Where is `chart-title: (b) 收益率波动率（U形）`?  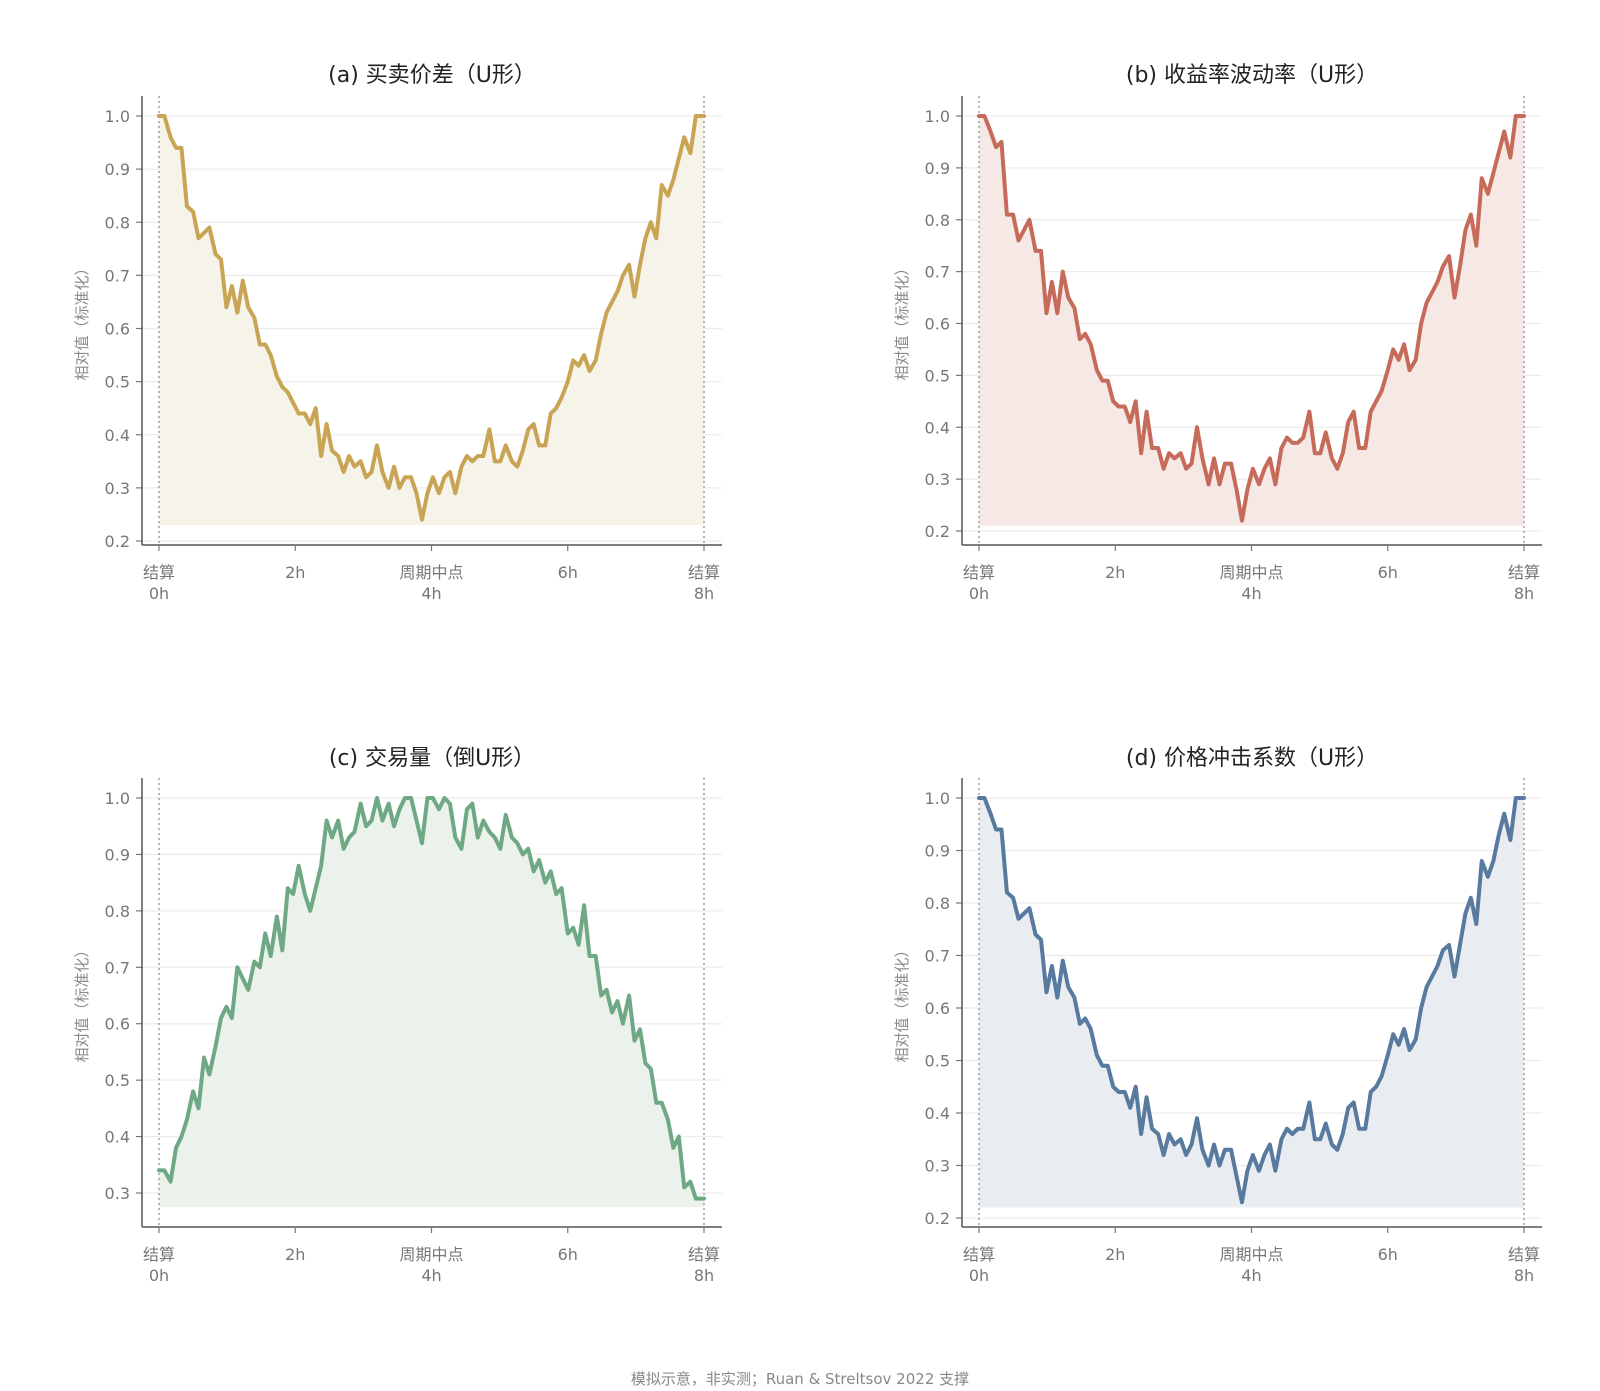 chart-title: (b) 收益率波动率（U形） is located at coordinates (1252, 75).